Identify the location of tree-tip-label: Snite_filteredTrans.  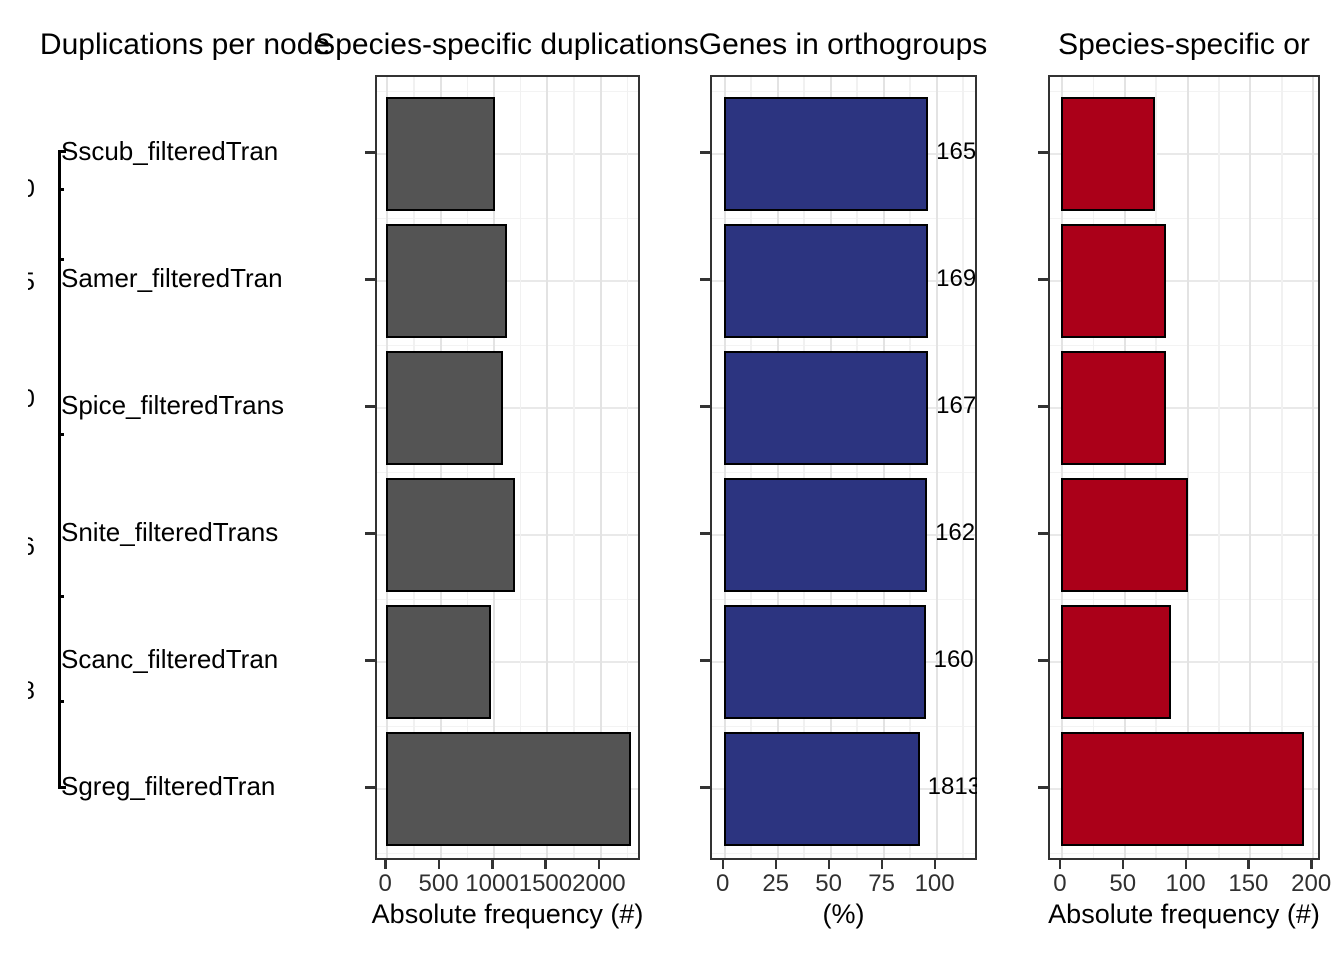
(170, 532).